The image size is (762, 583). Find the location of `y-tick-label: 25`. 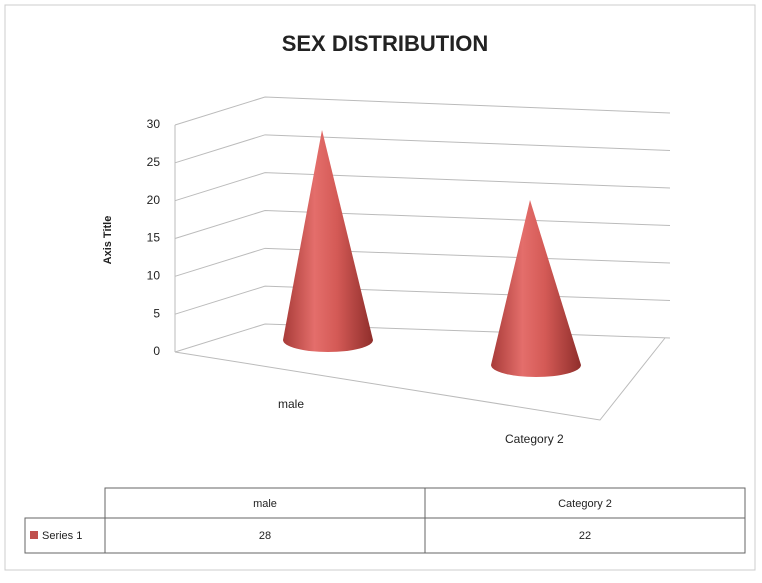

y-tick-label: 25 is located at coordinates (154, 162).